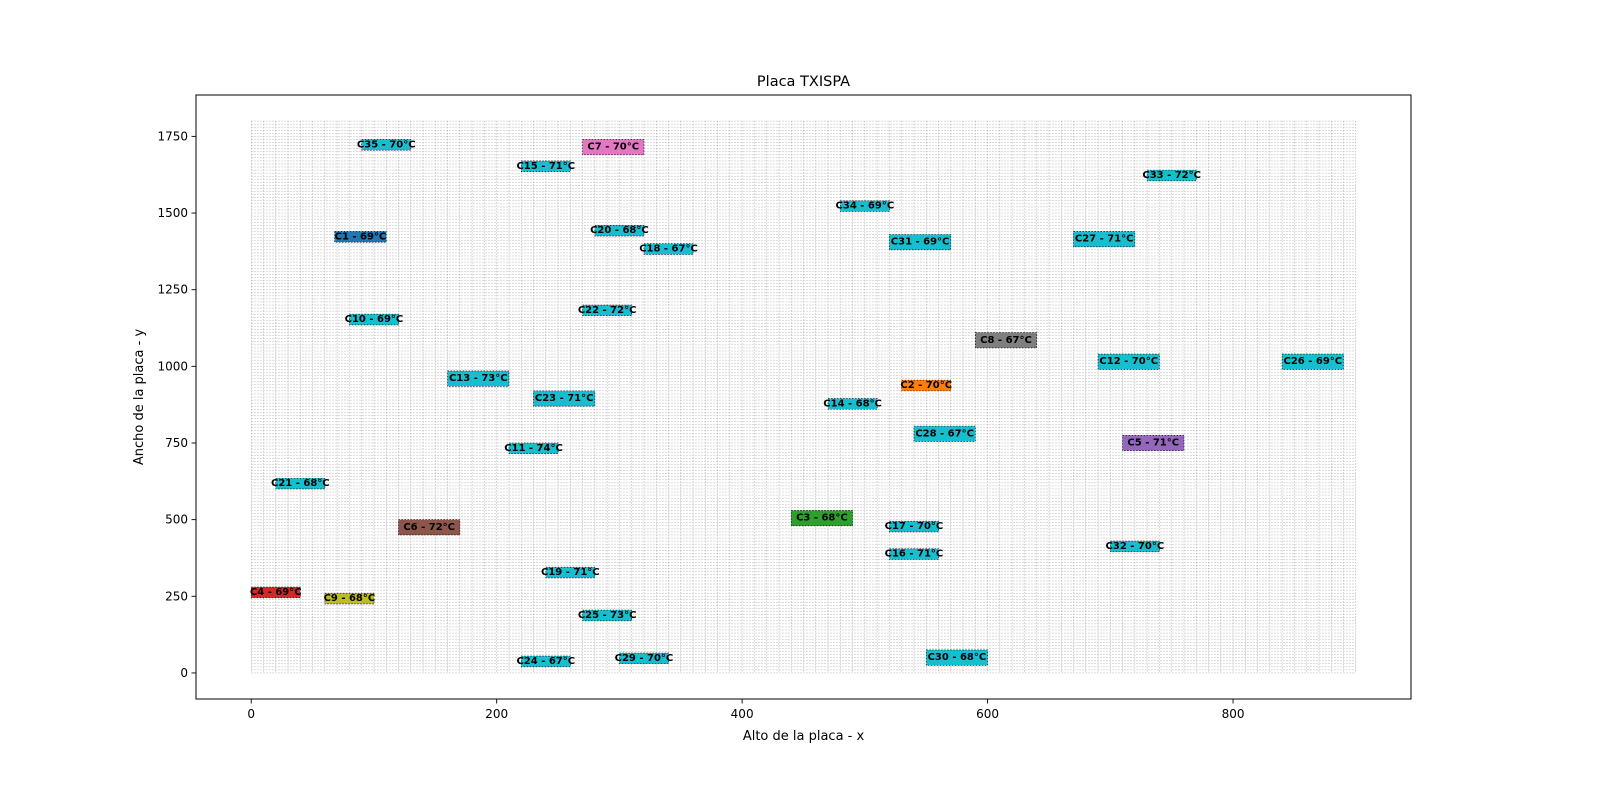 The width and height of the screenshot is (1603, 805). I want to click on y-tick-label: 0, so click(184, 673).